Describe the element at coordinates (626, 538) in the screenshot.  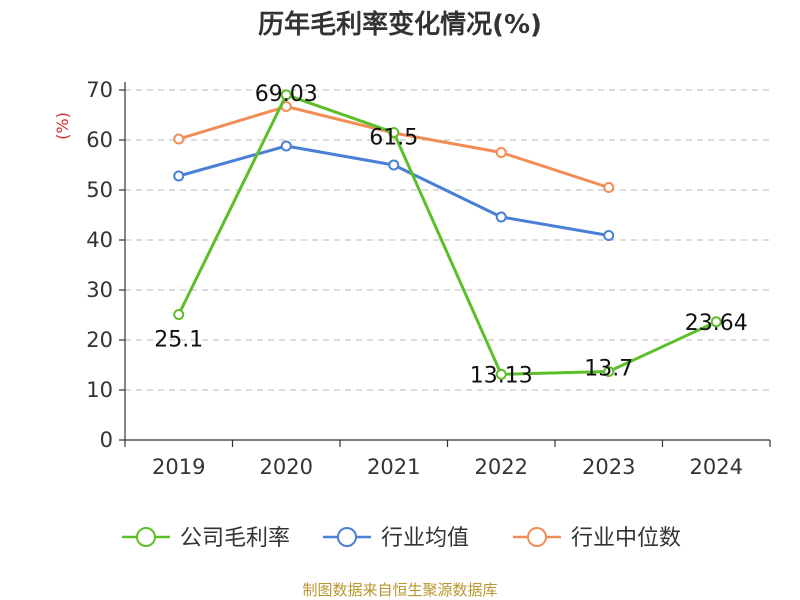
I see `legend-label: 行业中位数` at that location.